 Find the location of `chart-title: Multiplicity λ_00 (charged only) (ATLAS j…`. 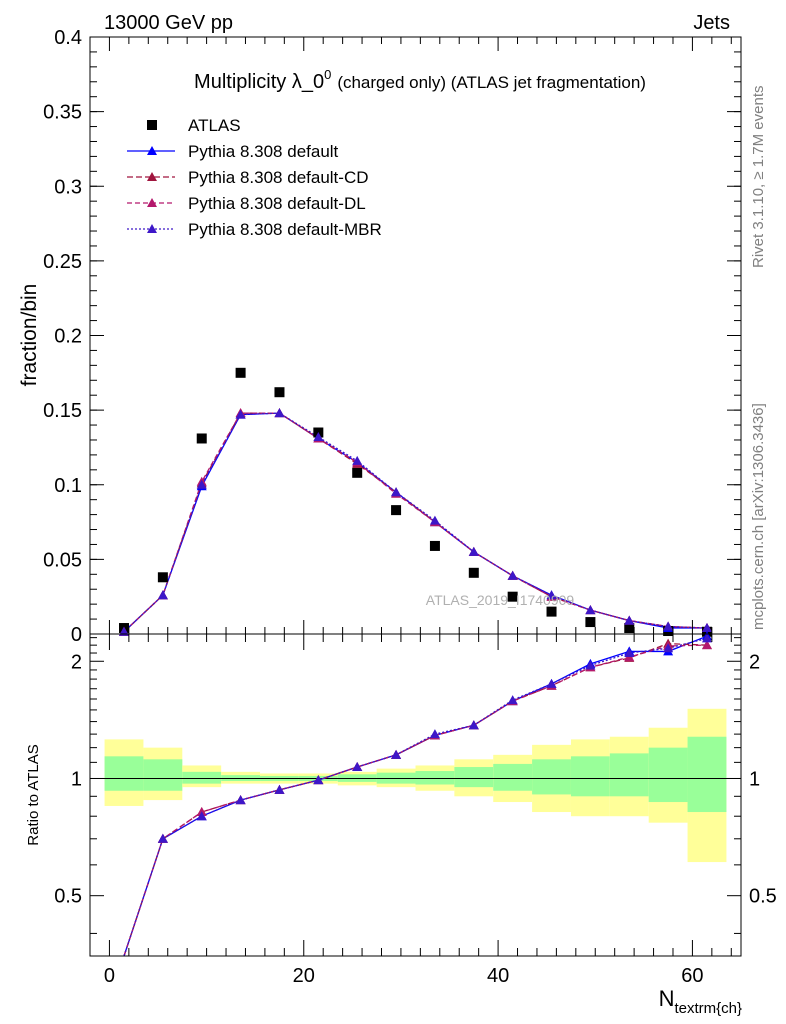

chart-title: Multiplicity λ_00 (charged only) (ATLAS j… is located at coordinates (420, 80).